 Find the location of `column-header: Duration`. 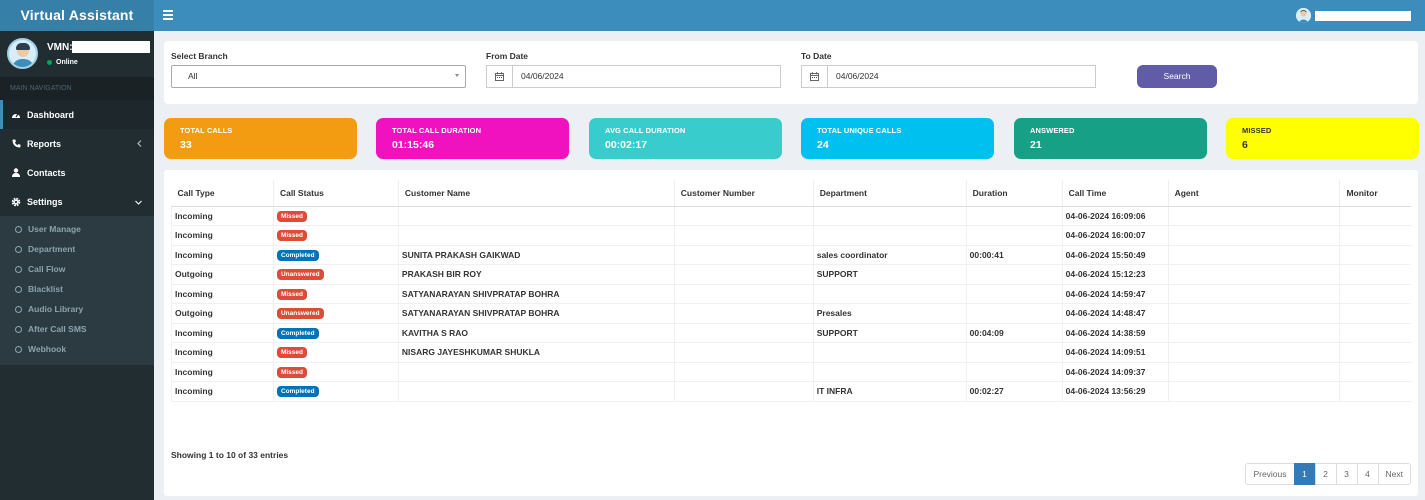

column-header: Duration is located at coordinates (1014, 193).